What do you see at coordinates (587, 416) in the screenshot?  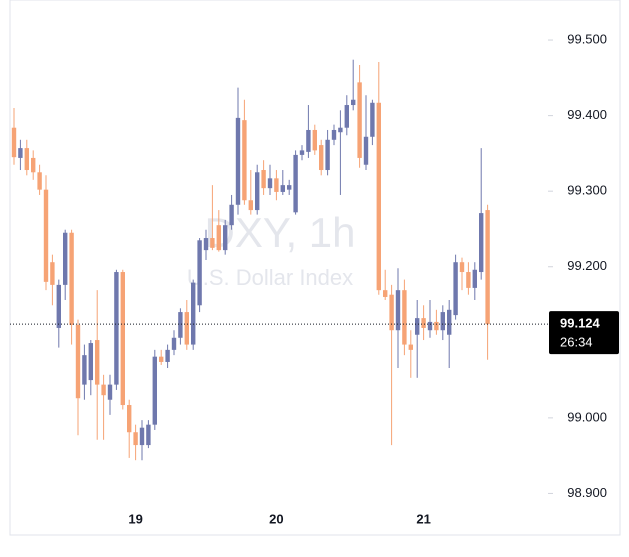 I see `y-tick-label: 99.000` at bounding box center [587, 416].